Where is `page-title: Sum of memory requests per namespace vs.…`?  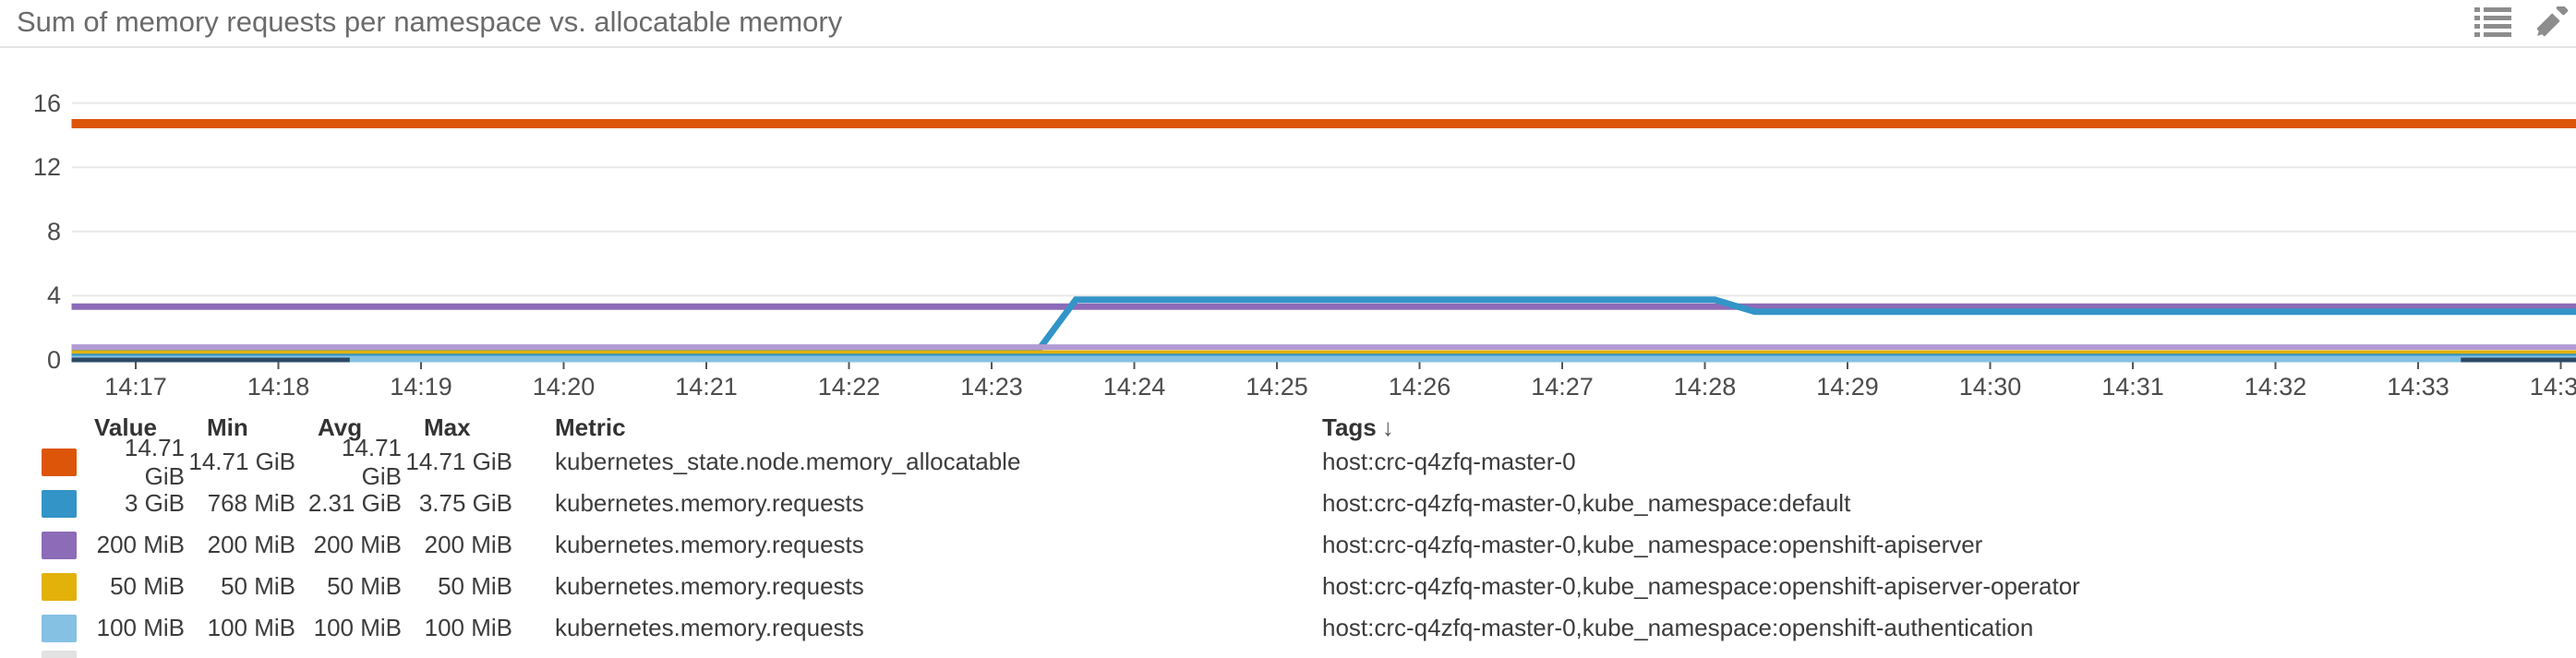 page-title: Sum of memory requests per namespace vs.… is located at coordinates (430, 22).